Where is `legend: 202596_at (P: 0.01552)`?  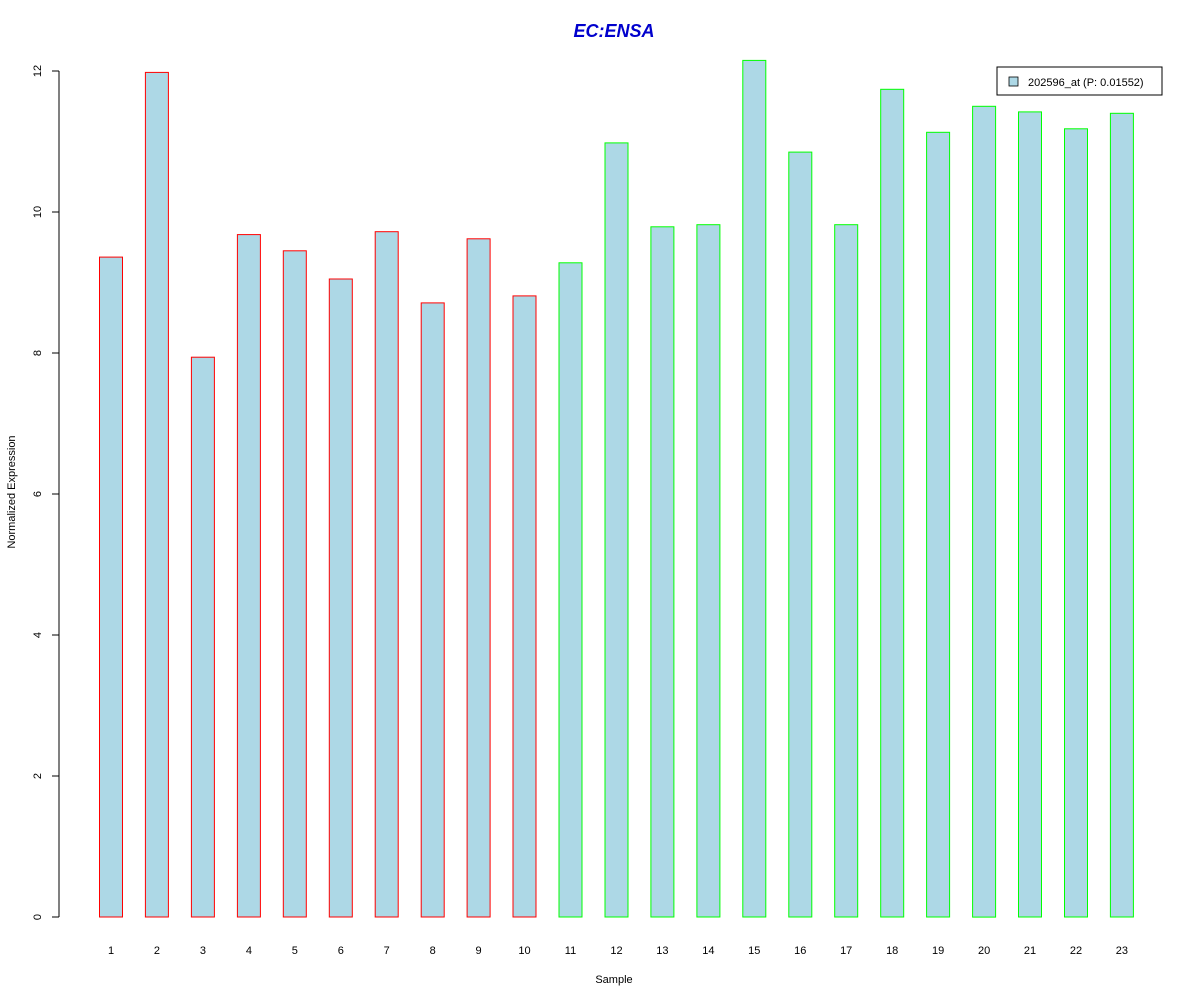 legend: 202596_at (P: 0.01552) is located at coordinates (1079, 81).